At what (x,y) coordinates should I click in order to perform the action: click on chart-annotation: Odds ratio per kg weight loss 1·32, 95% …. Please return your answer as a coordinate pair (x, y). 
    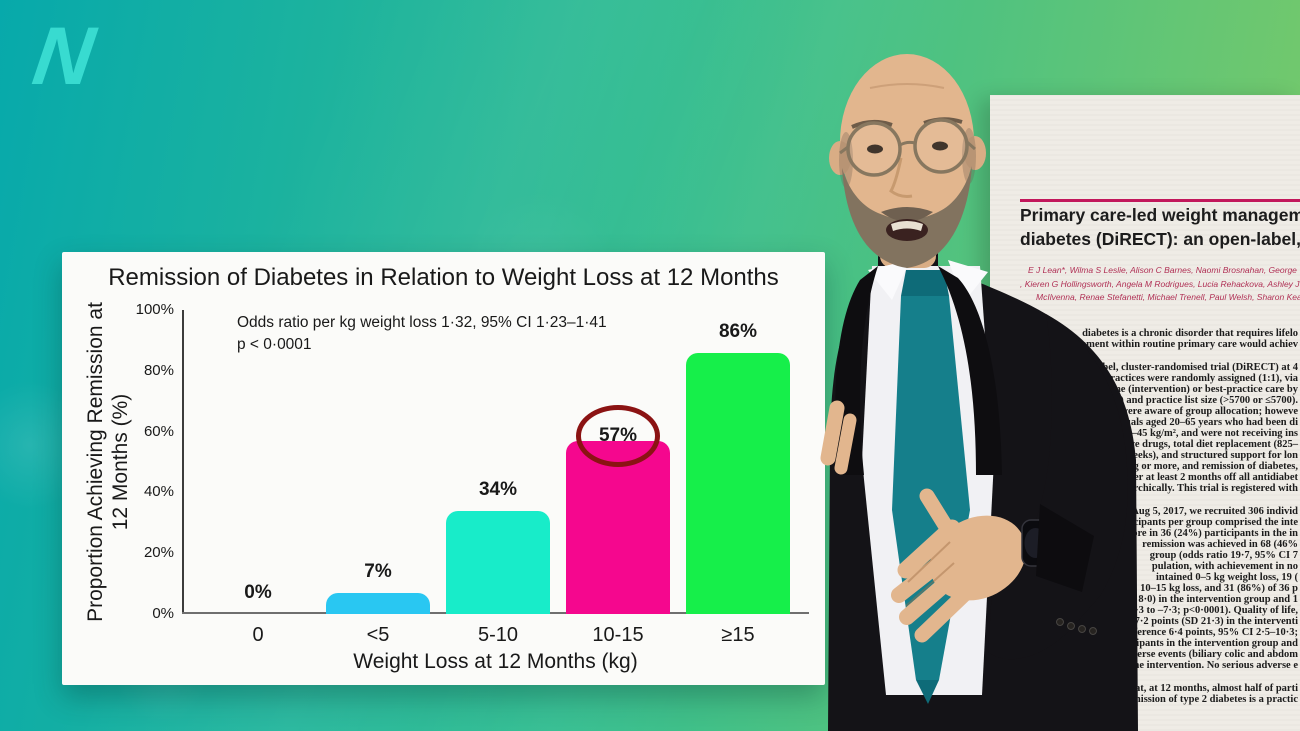
    Looking at the image, I should click on (422, 334).